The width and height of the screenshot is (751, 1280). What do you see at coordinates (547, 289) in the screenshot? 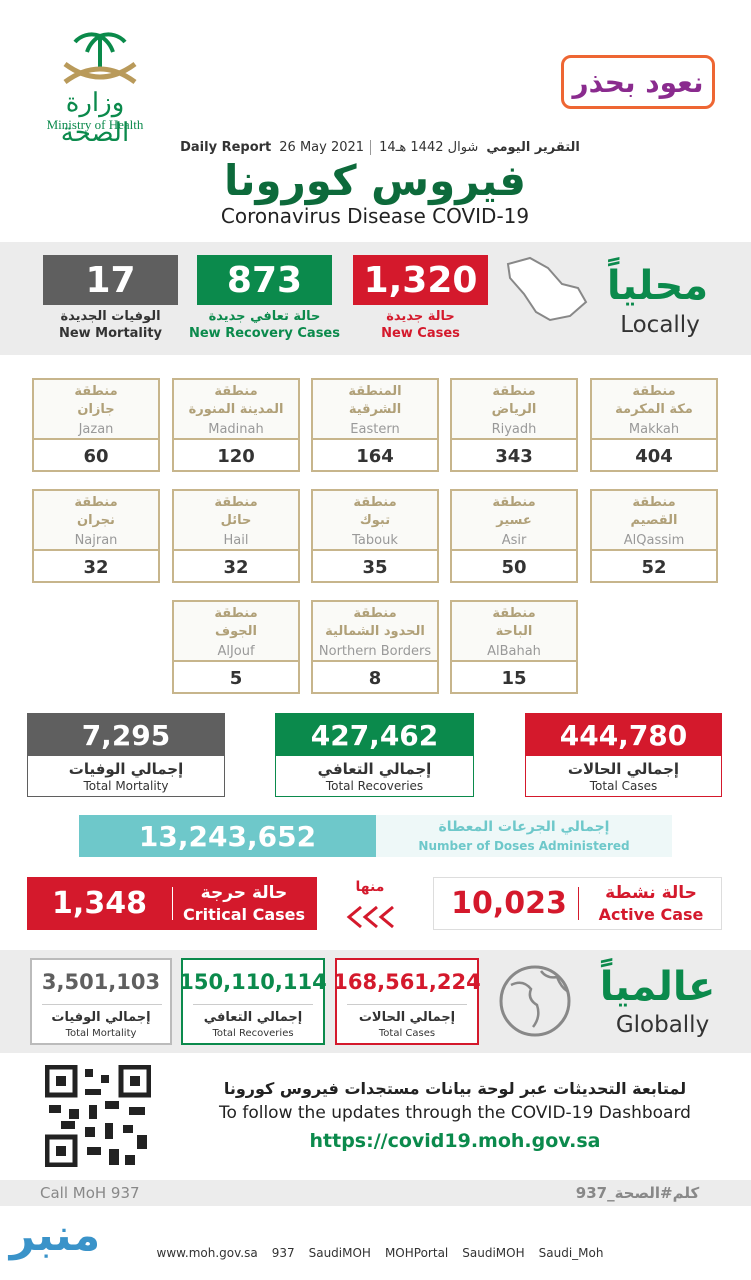
I see `saudi-map-icon` at bounding box center [547, 289].